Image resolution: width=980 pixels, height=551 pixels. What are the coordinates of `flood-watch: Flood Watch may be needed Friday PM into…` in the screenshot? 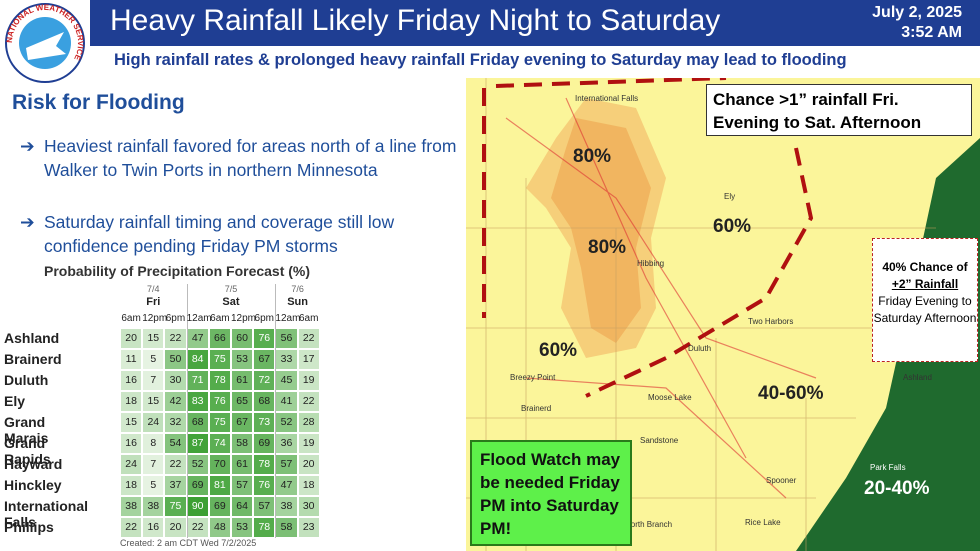 It's located at (551, 493).